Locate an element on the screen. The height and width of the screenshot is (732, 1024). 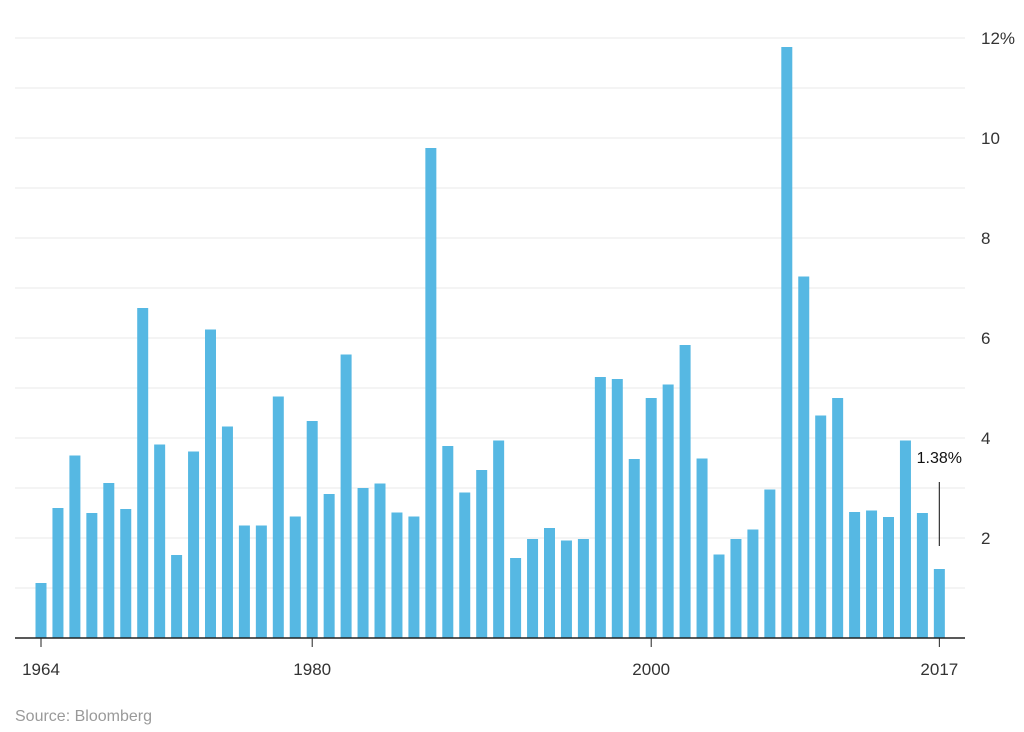
y-tick-label: 10 is located at coordinates (990, 138).